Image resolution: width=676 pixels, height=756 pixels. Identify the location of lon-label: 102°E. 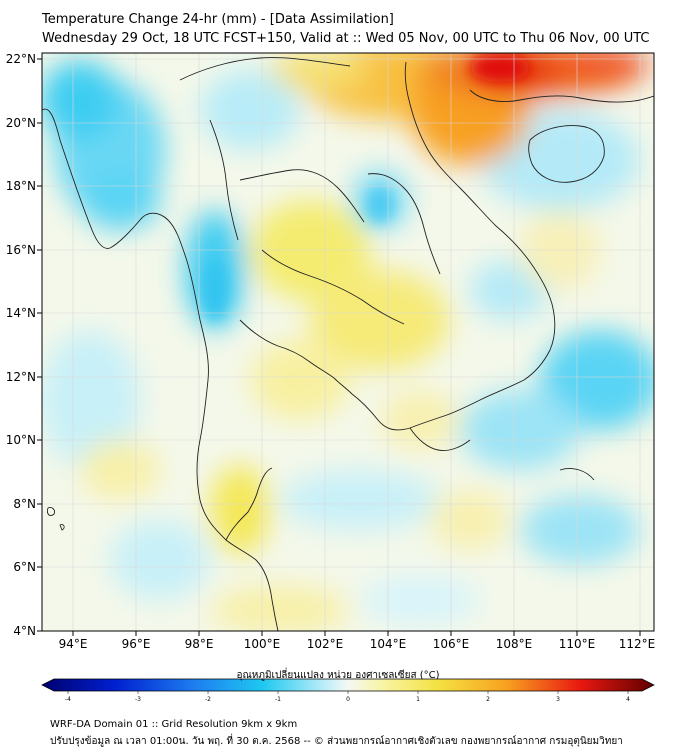
(325, 644).